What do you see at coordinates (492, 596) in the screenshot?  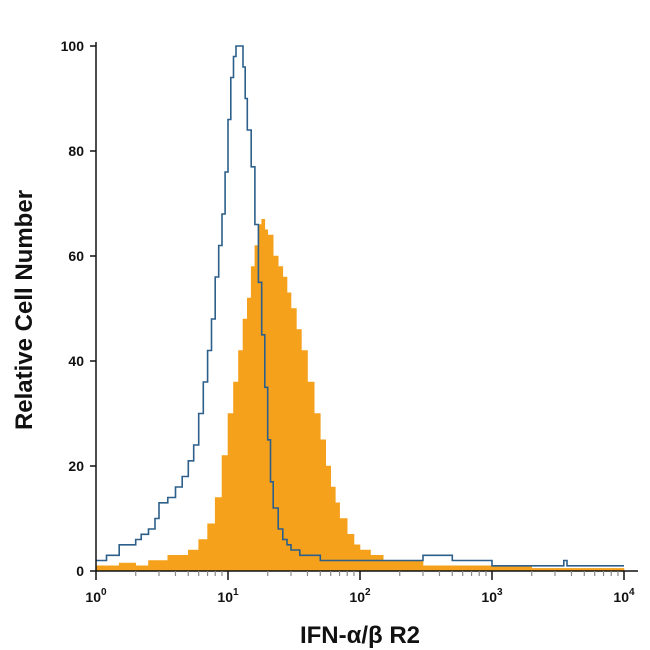 I see `x-tick-label: 10³` at bounding box center [492, 596].